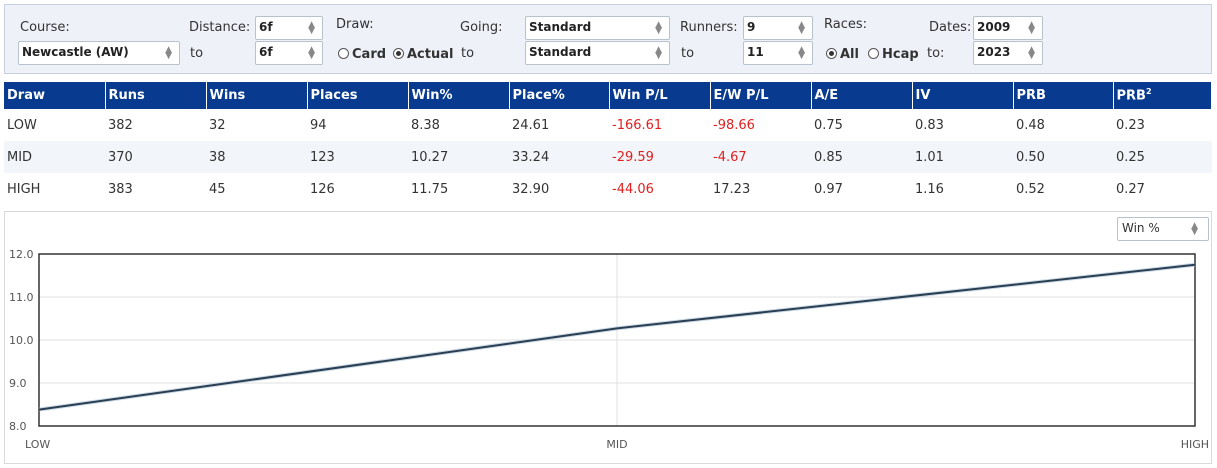  Describe the element at coordinates (597, 53) in the screenshot. I see `going-to-select: Standard ▲ ▼` at that location.